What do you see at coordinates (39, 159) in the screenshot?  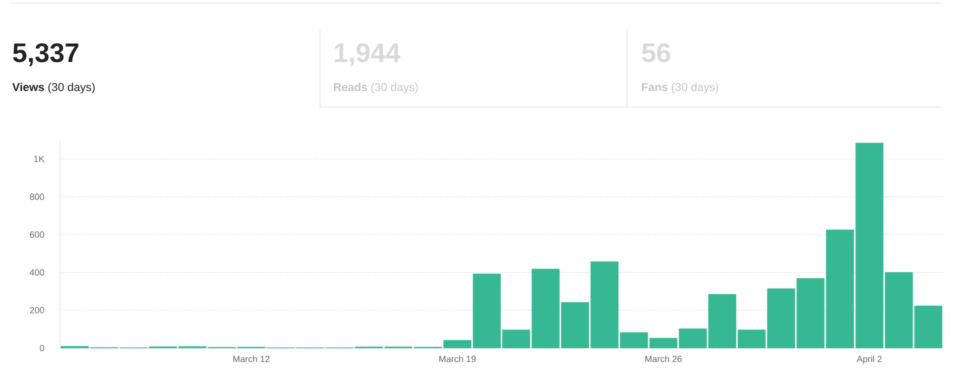 I see `y-tick-label: 1K` at bounding box center [39, 159].